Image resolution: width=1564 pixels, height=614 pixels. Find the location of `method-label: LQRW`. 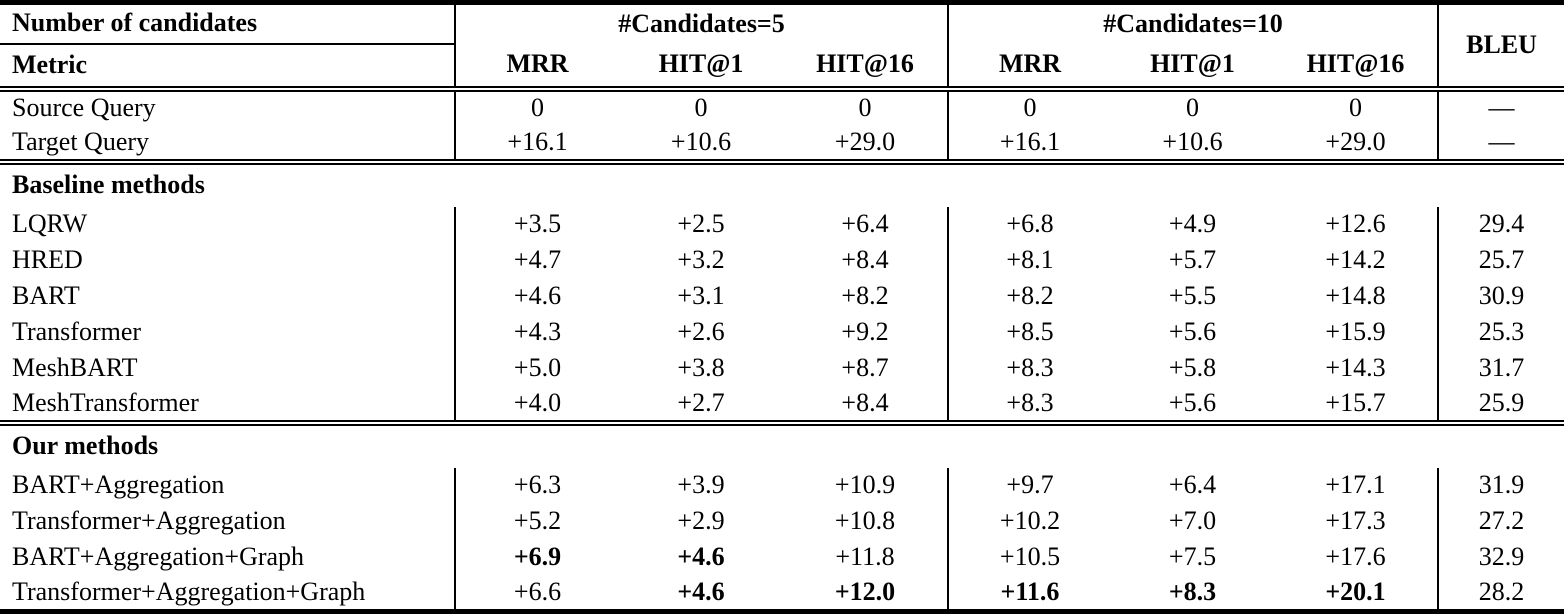

method-label: LQRW is located at coordinates (50, 224).